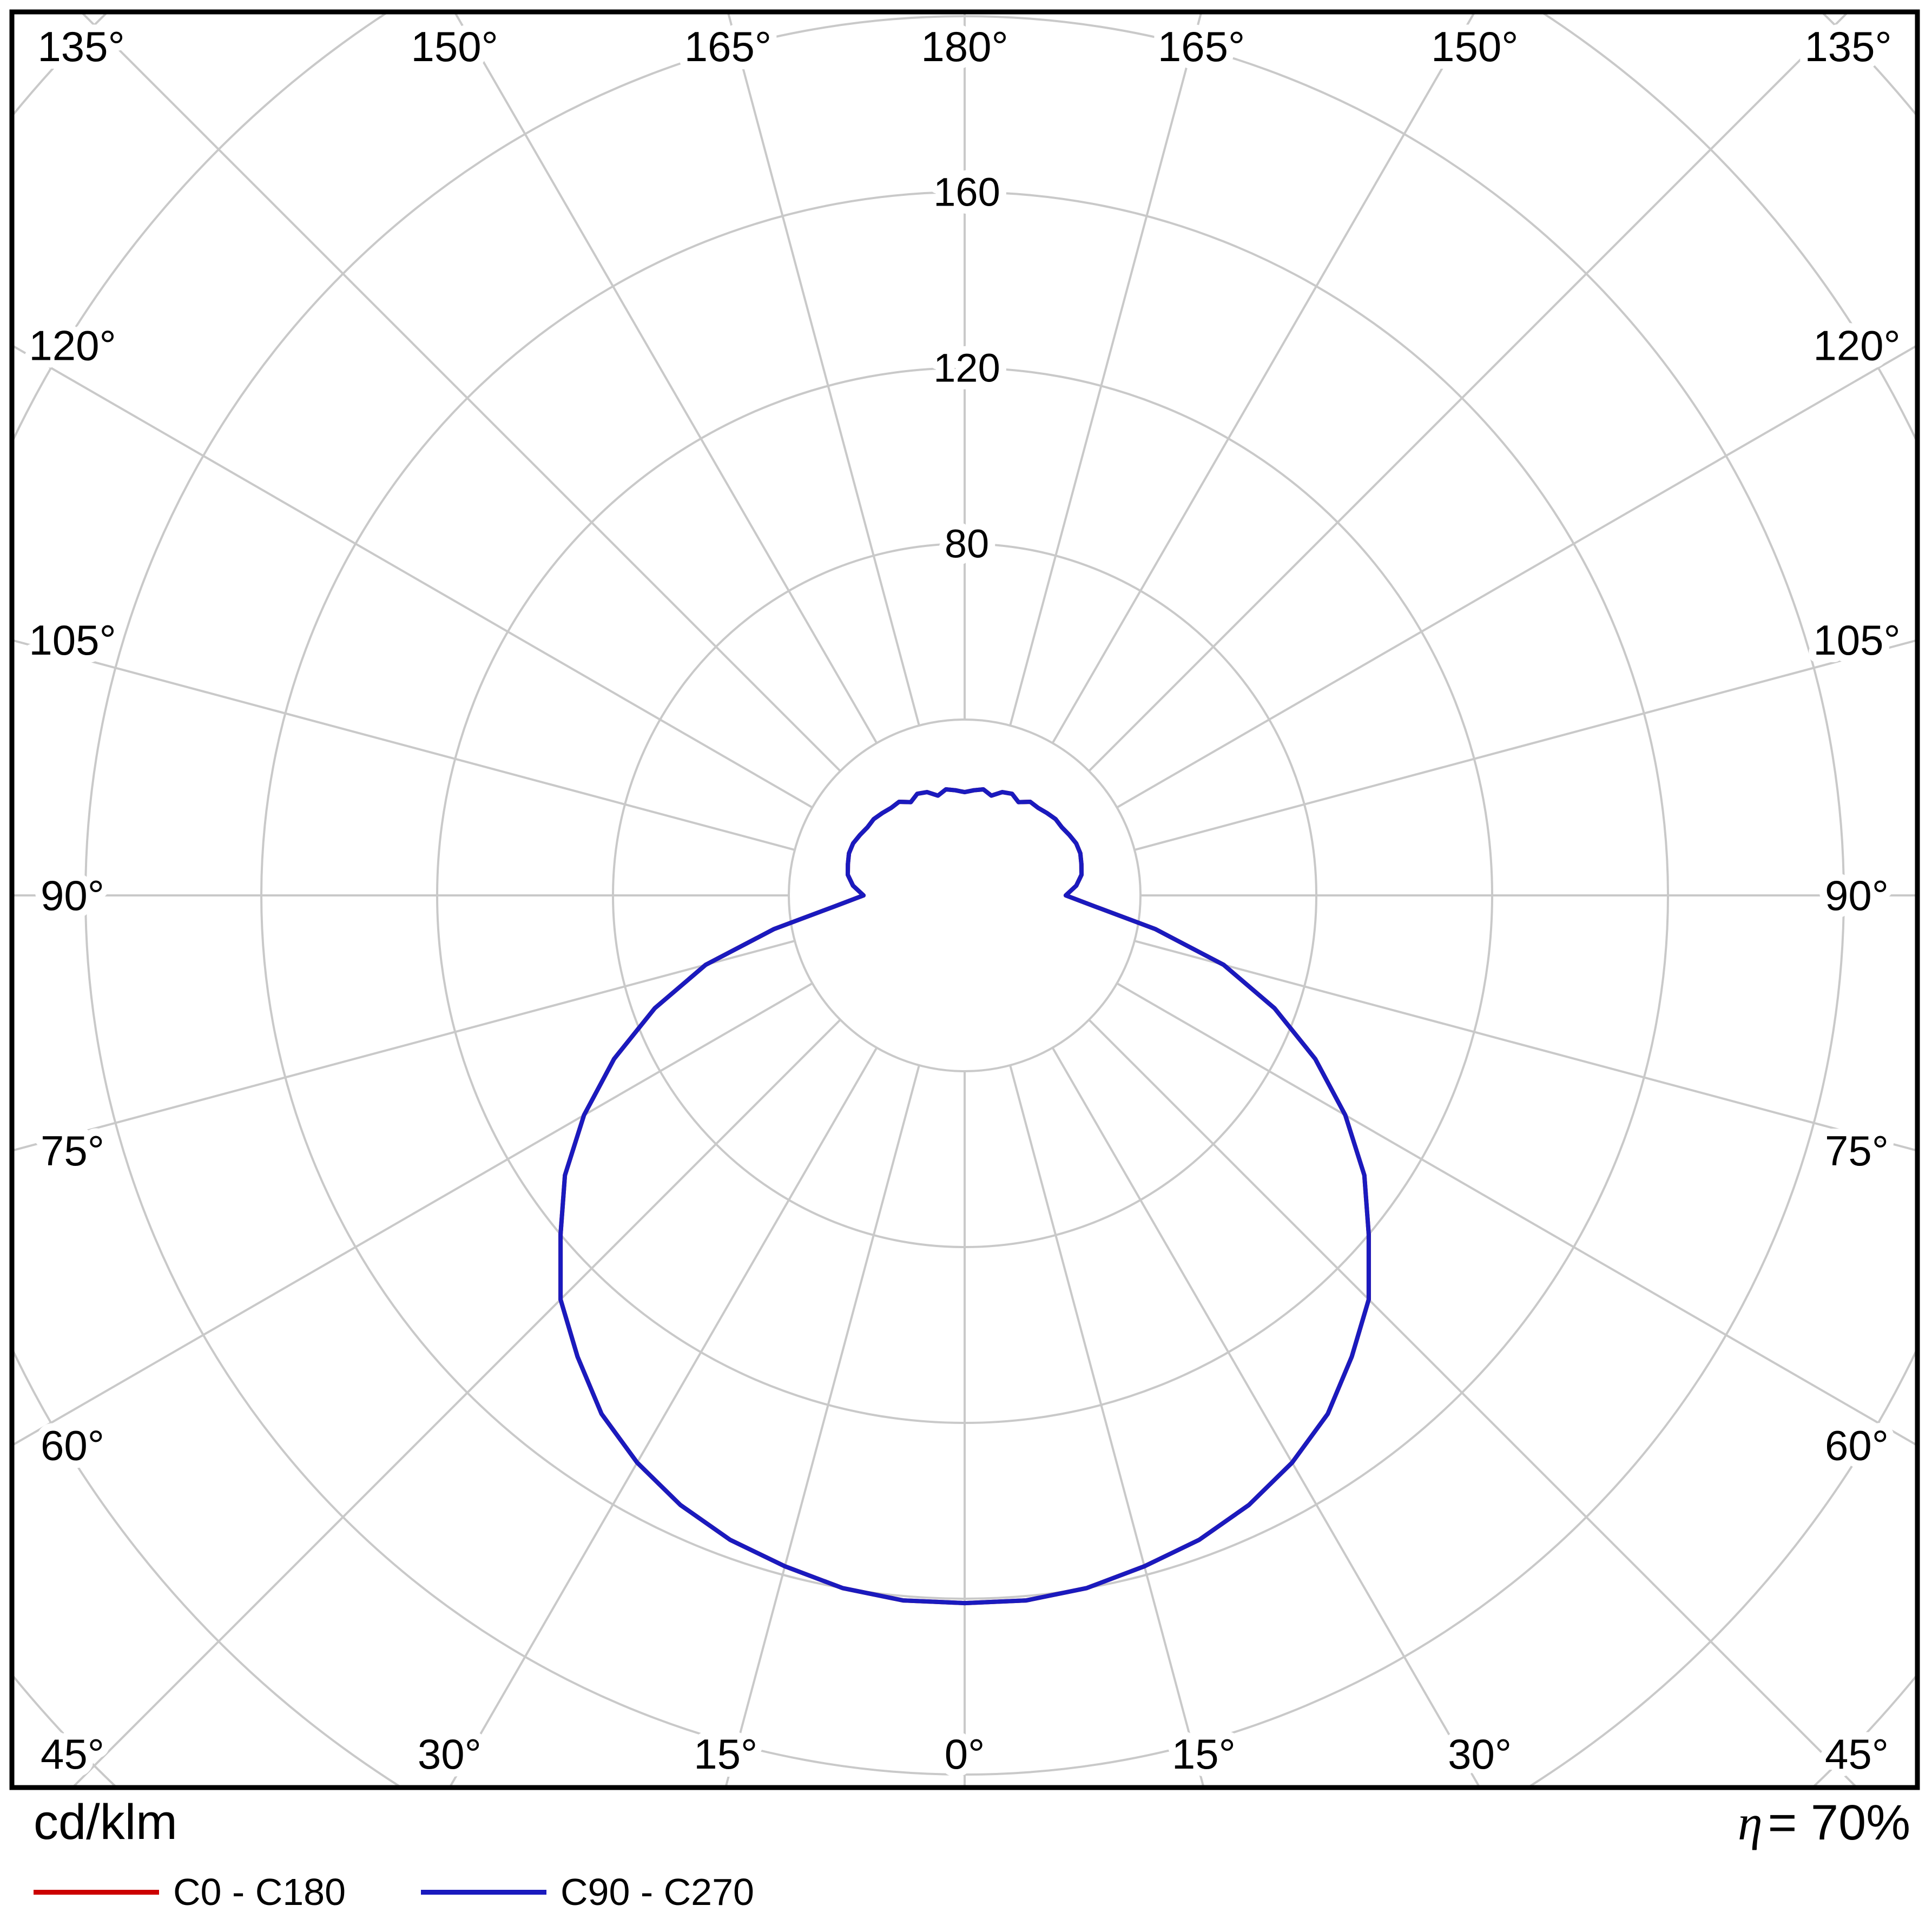 Image resolution: width=1932 pixels, height=1932 pixels. I want to click on grid-ring, so click(965, 895).